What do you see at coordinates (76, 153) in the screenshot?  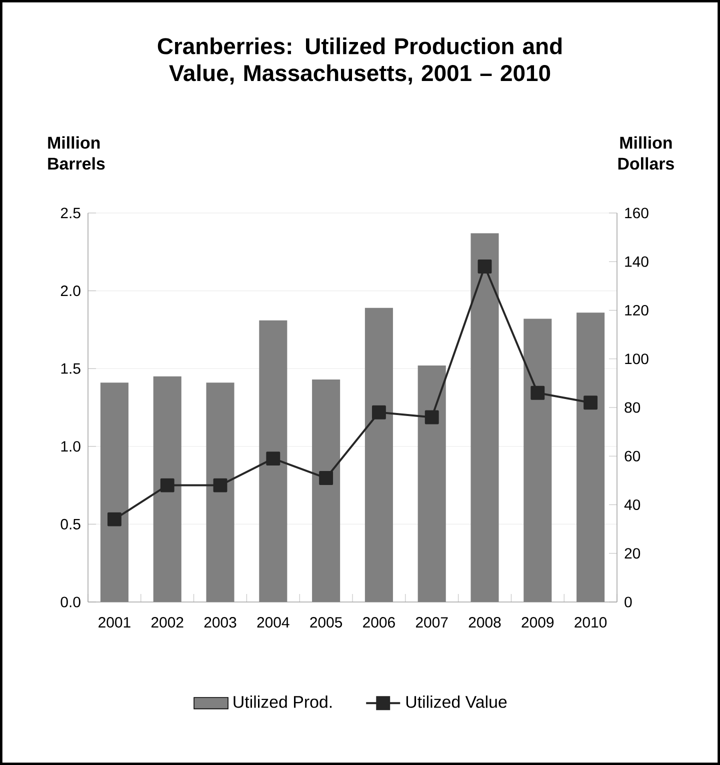 I see `y-axis-title: Million Barrels` at bounding box center [76, 153].